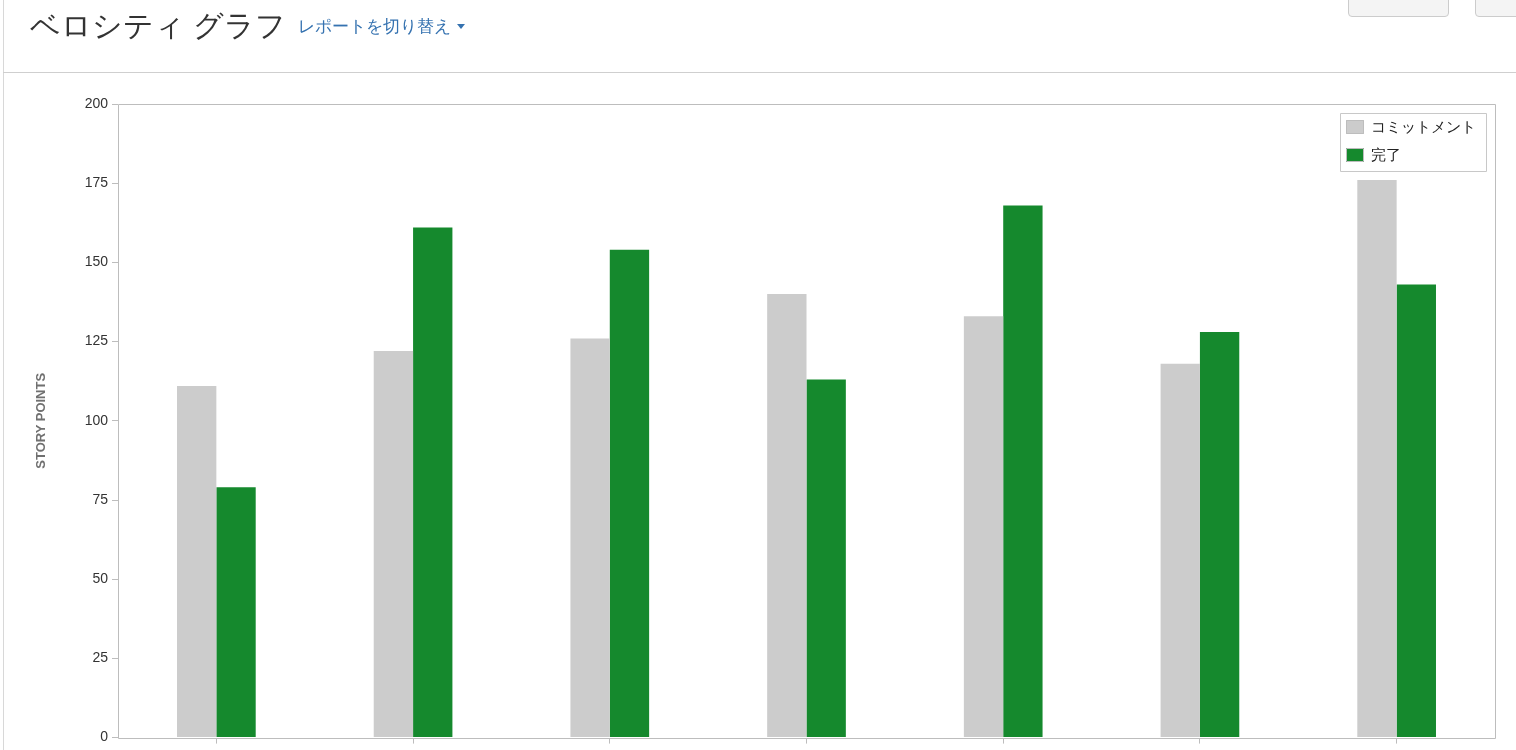  What do you see at coordinates (41, 420) in the screenshot?
I see `y-axis-title: STORY POINTS` at bounding box center [41, 420].